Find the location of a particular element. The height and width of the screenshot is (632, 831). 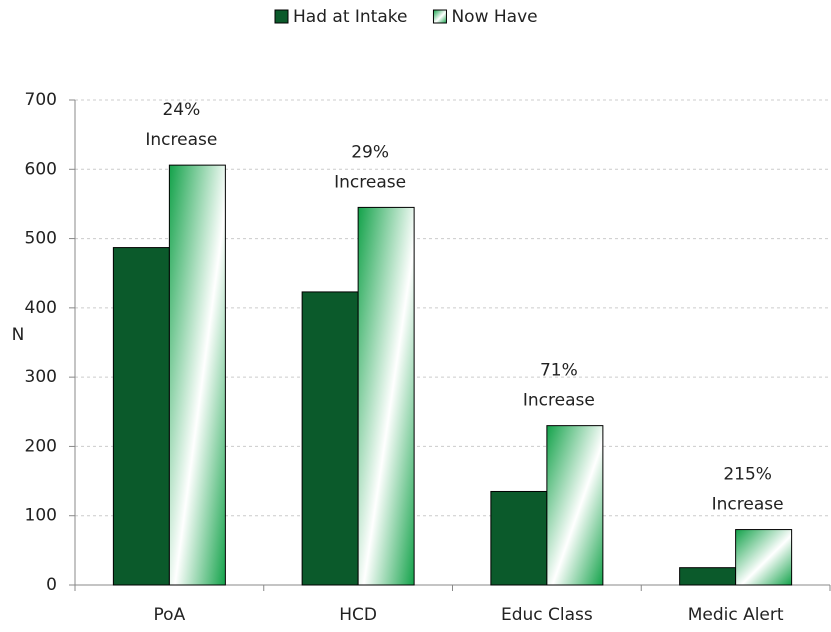

y-tick-label: 400 is located at coordinates (41, 308).